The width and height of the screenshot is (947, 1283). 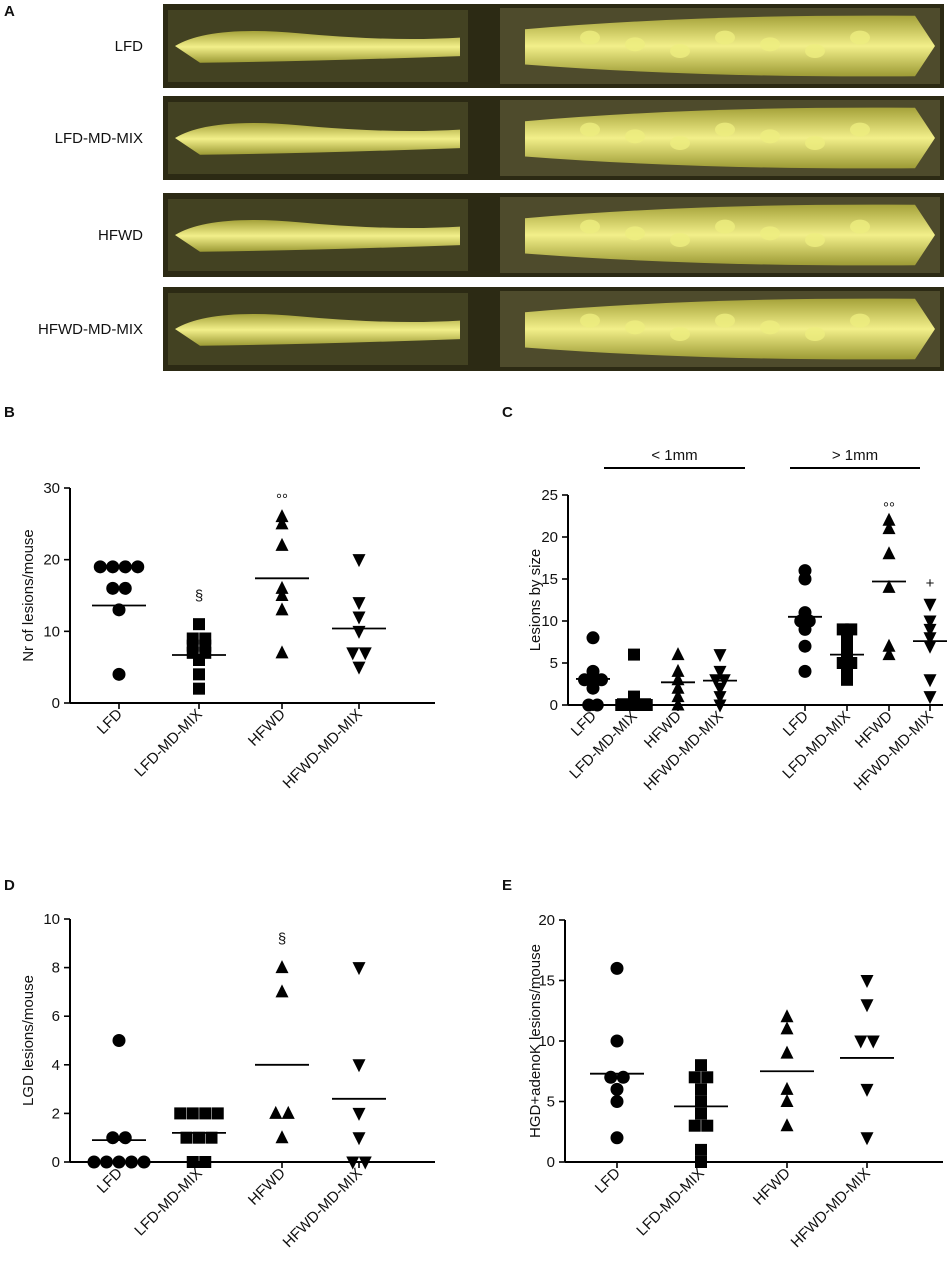 What do you see at coordinates (129, 46) in the screenshot?
I see `row-label-0: LFD` at bounding box center [129, 46].